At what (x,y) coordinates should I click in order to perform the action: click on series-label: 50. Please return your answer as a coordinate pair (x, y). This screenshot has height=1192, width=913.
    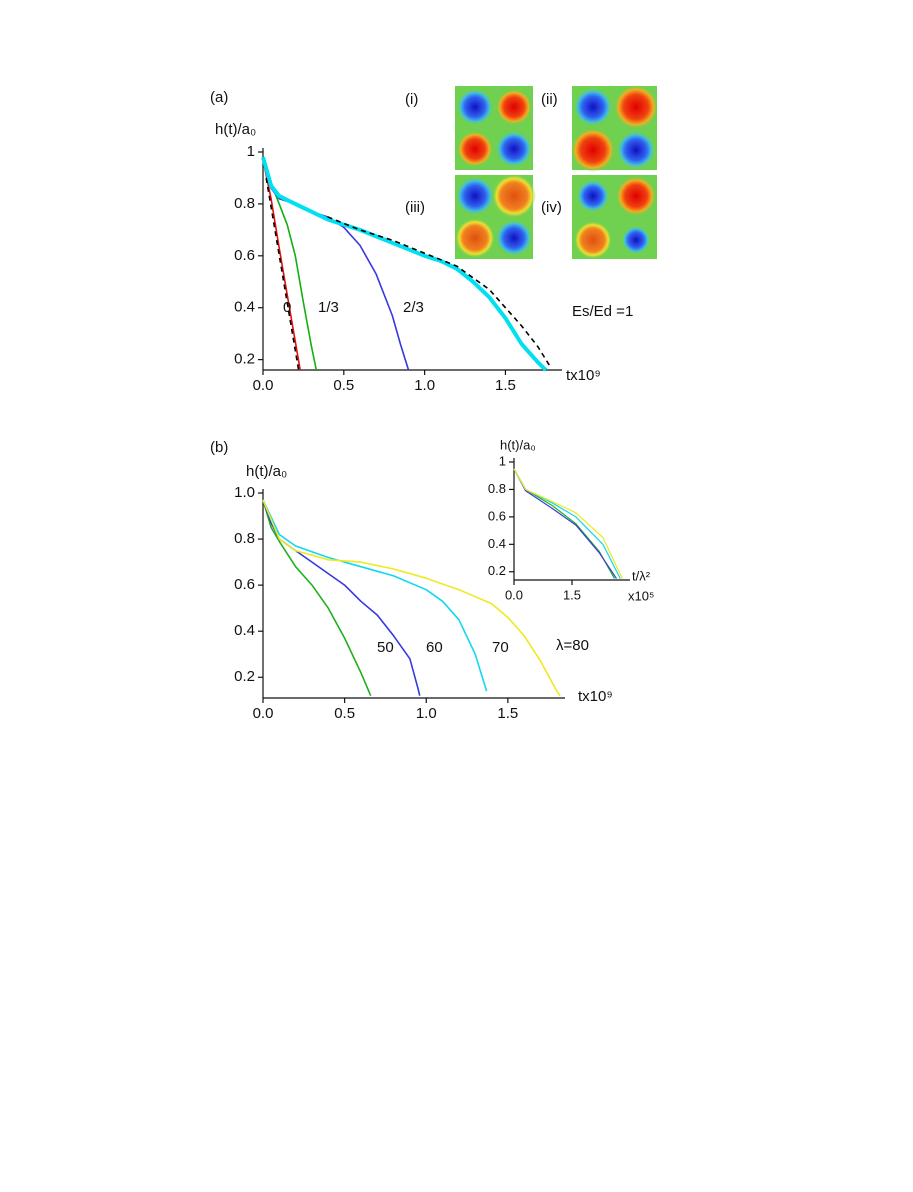
    Looking at the image, I should click on (385, 647).